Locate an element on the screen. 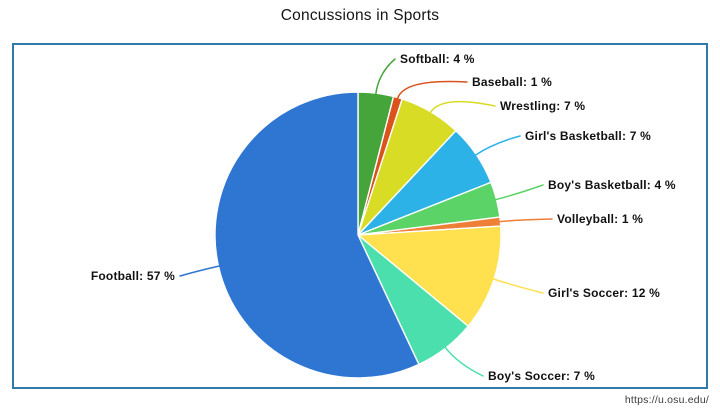 This screenshot has width=720, height=415. leader-line-baseball is located at coordinates (432, 90).